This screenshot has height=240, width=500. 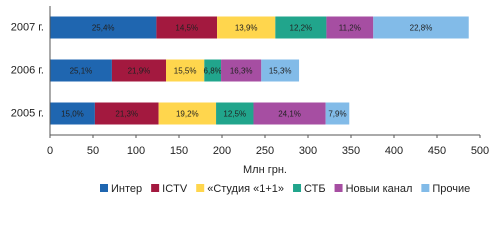 I want to click on segment-label: 15,5%, so click(x=185, y=71).